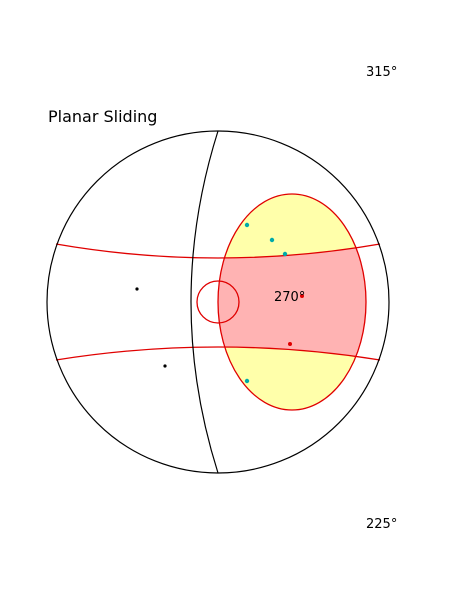 The image size is (450, 600). Describe the element at coordinates (382, 72) in the screenshot. I see `direction-label-top-right: 315°` at that location.